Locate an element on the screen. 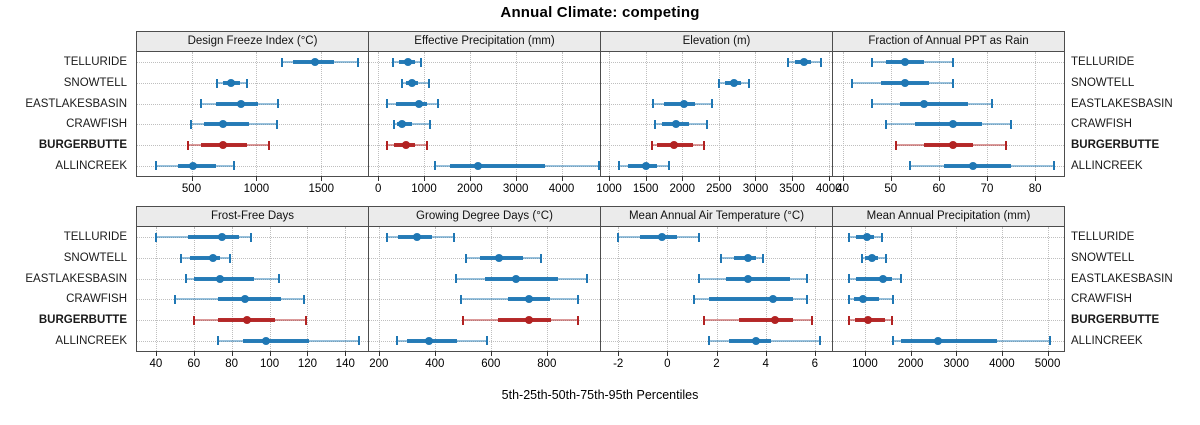 This screenshot has width=1200, height=425. axis-tick-label: 60 is located at coordinates (939, 189).